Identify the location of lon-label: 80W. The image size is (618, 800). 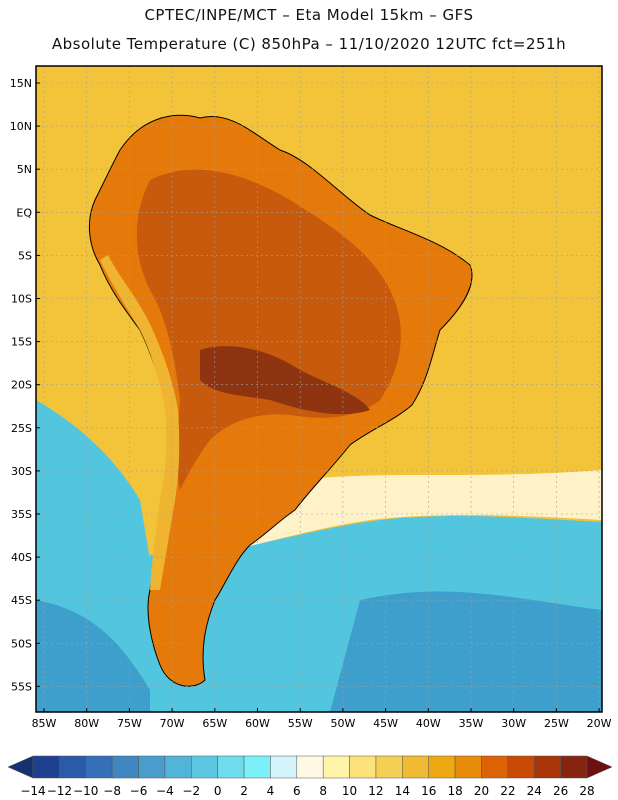
(86, 723).